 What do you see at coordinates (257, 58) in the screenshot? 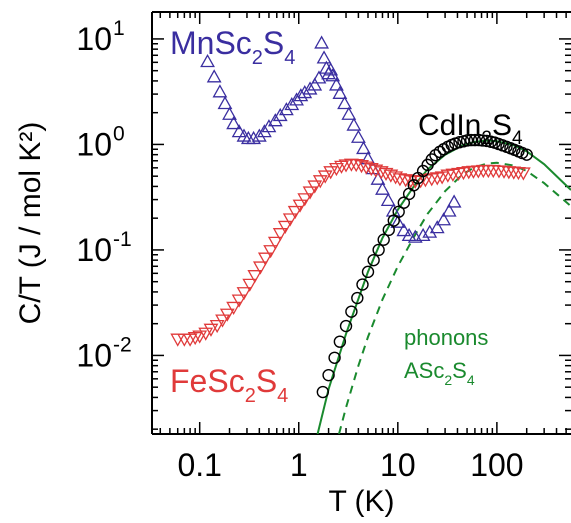
I see `label-mnsc2s4-sub1: 2` at bounding box center [257, 58].